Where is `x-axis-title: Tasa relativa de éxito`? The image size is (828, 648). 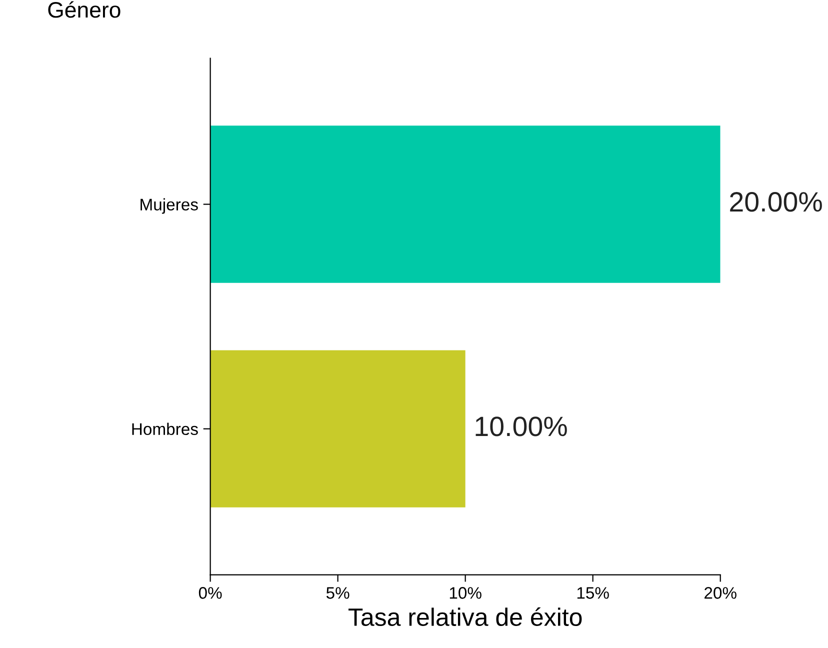
x-axis-title: Tasa relativa de éxito is located at coordinates (465, 616).